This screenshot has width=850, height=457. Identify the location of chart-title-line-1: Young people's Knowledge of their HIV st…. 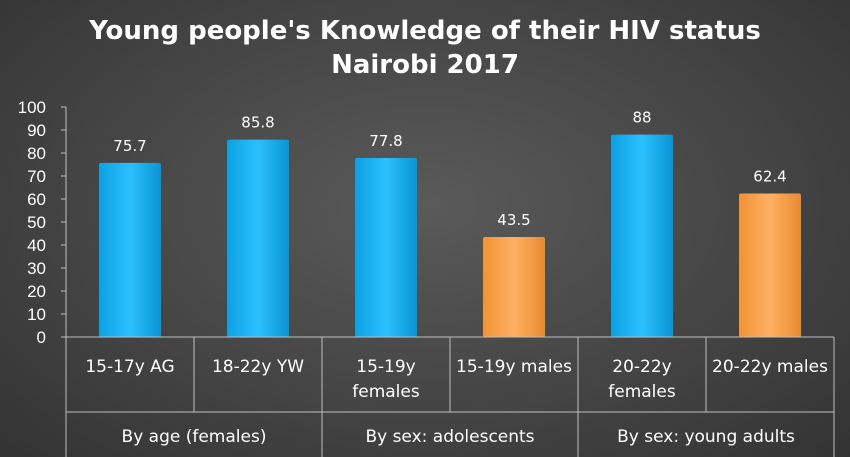
(424, 31).